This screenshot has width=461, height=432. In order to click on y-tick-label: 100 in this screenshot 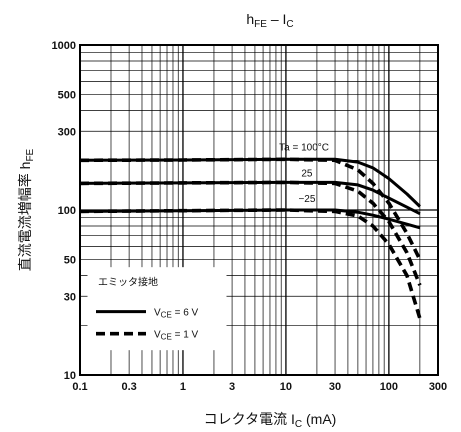, I will do `click(67, 211)`.